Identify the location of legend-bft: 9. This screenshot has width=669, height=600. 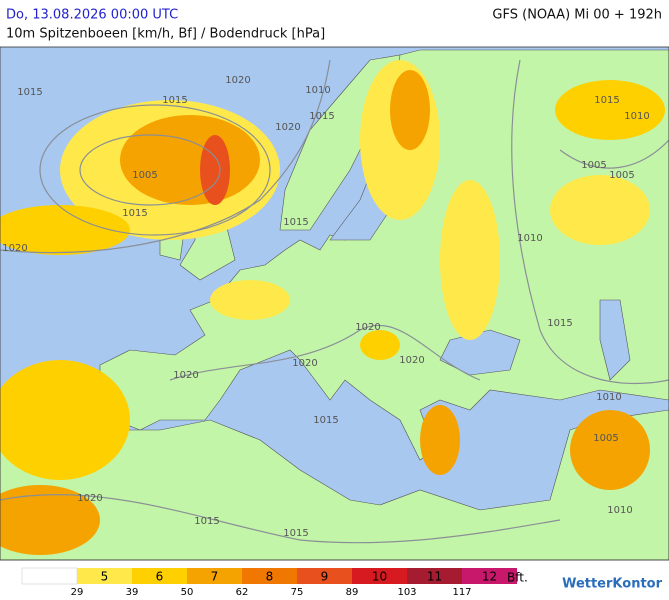
(325, 577).